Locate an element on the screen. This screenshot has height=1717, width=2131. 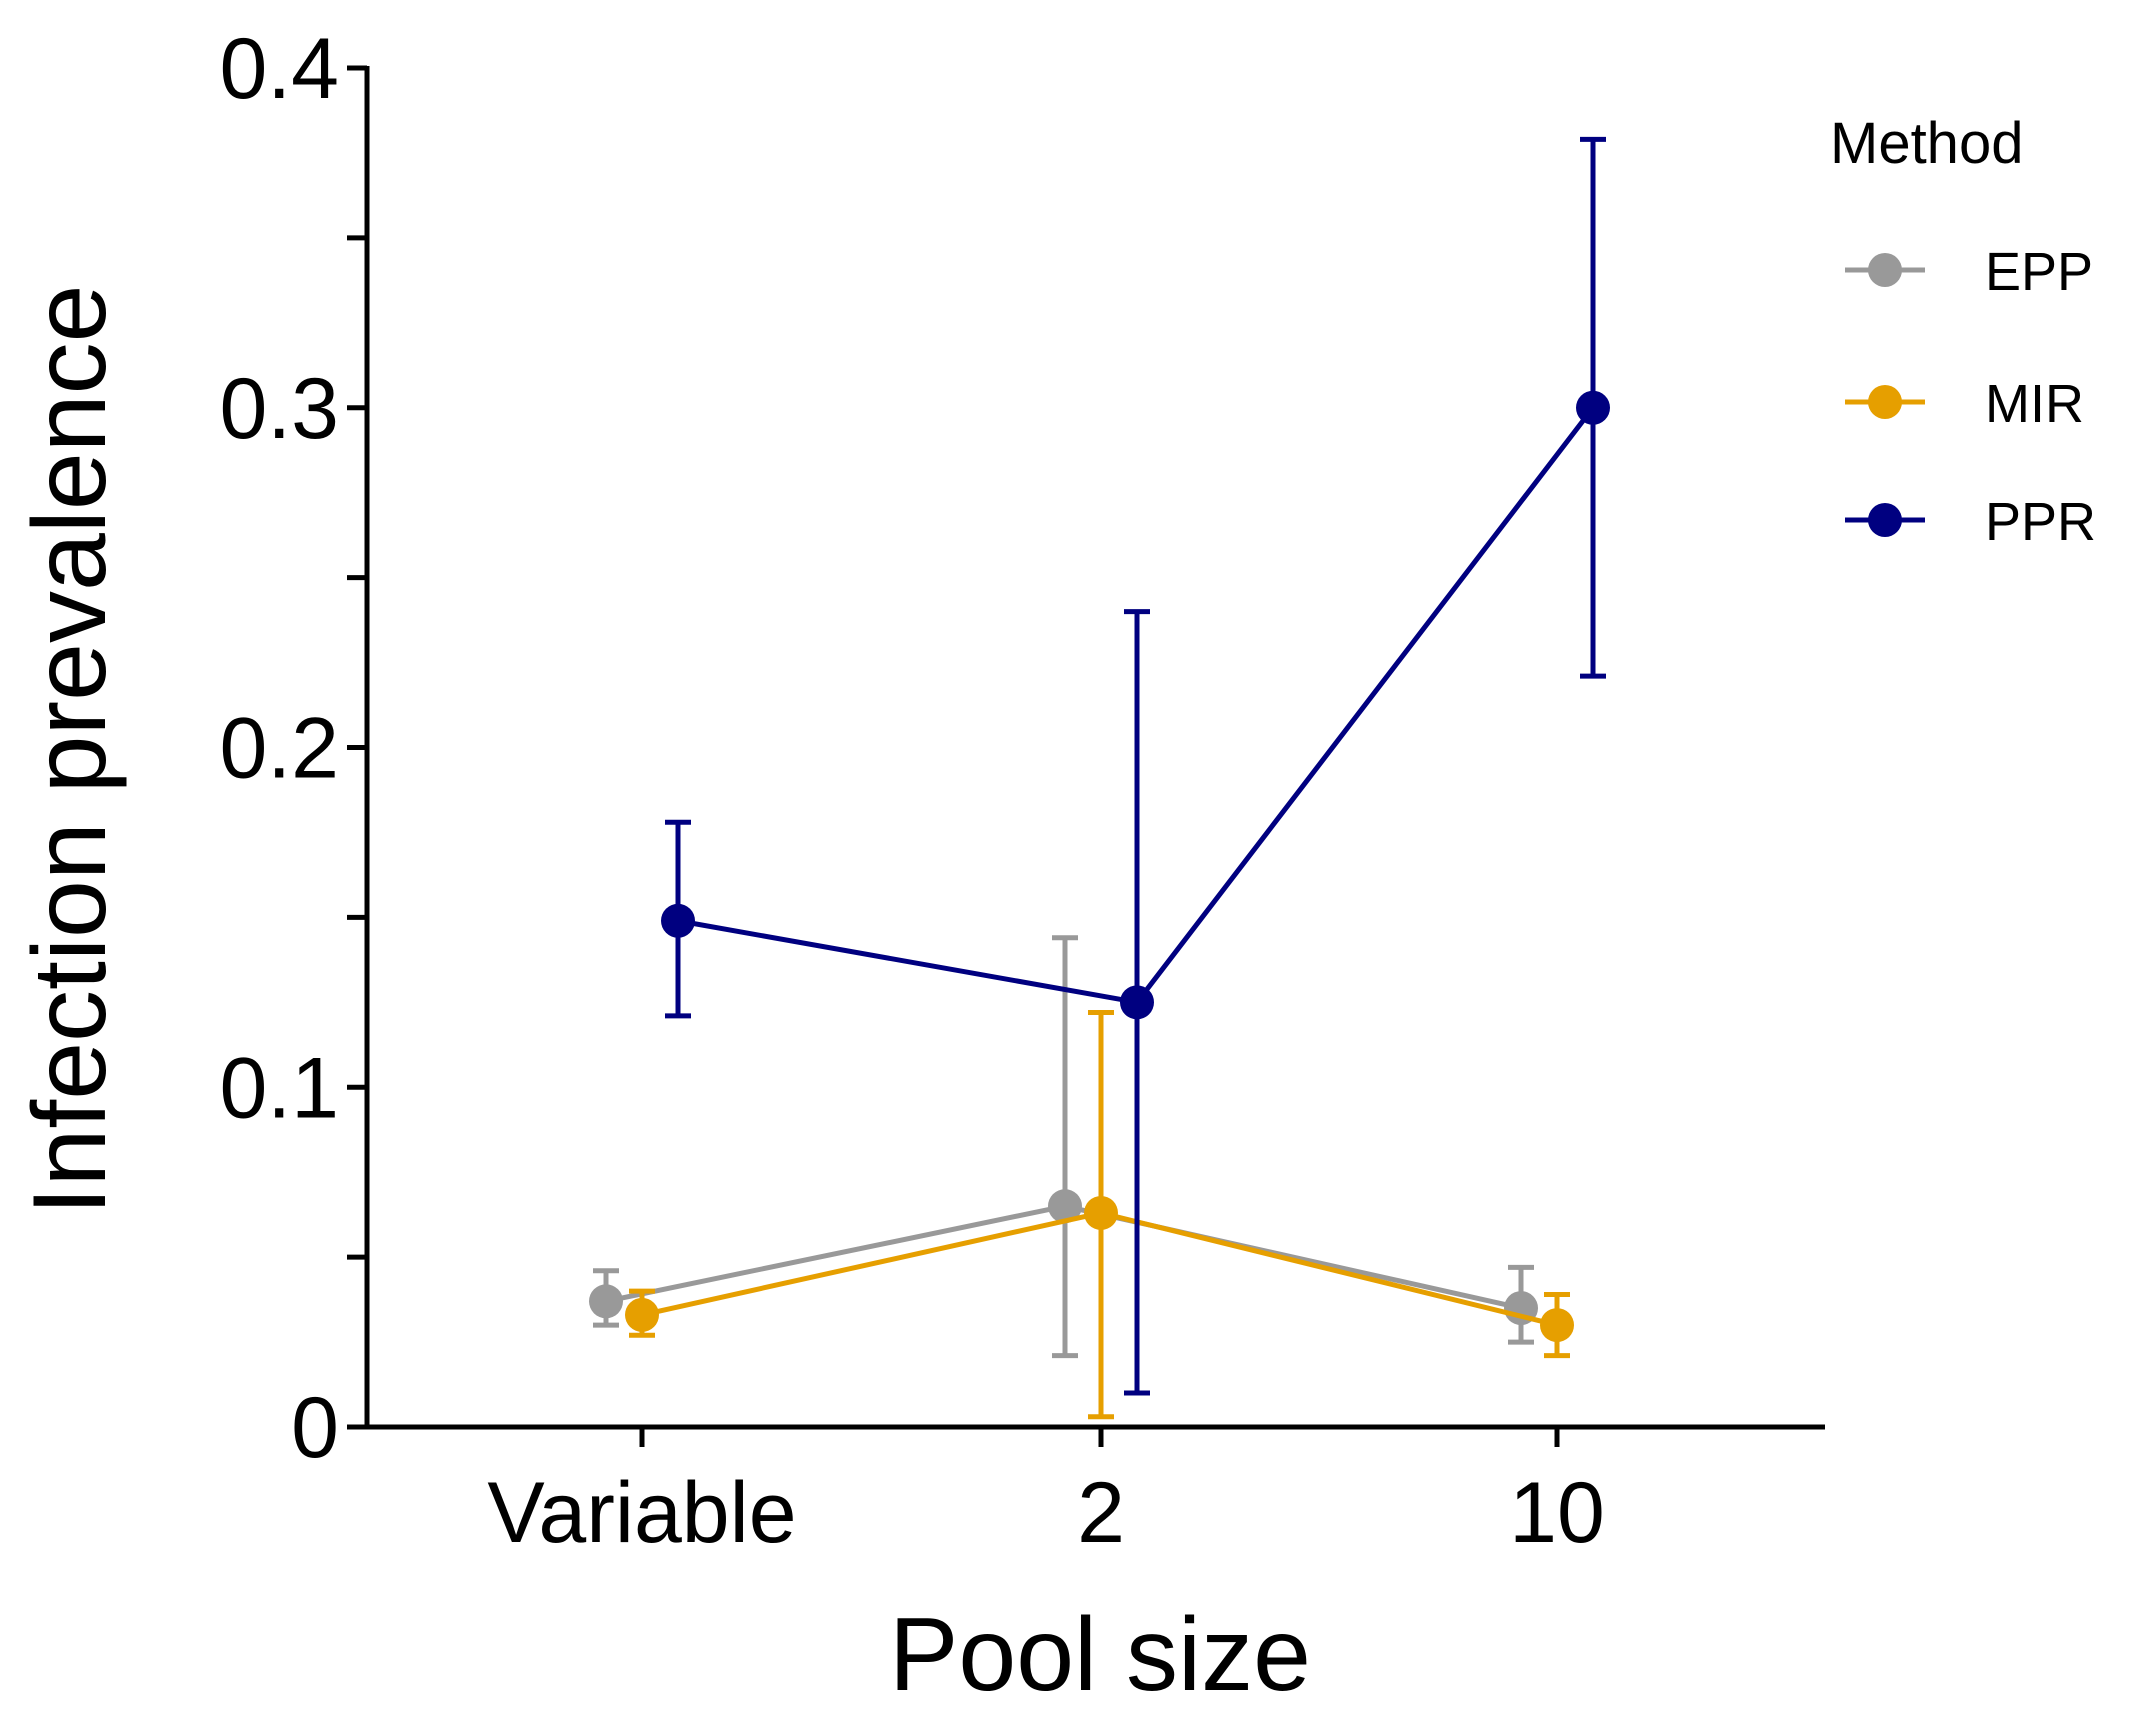
x-tick-label: 10 is located at coordinates (1557, 1513).